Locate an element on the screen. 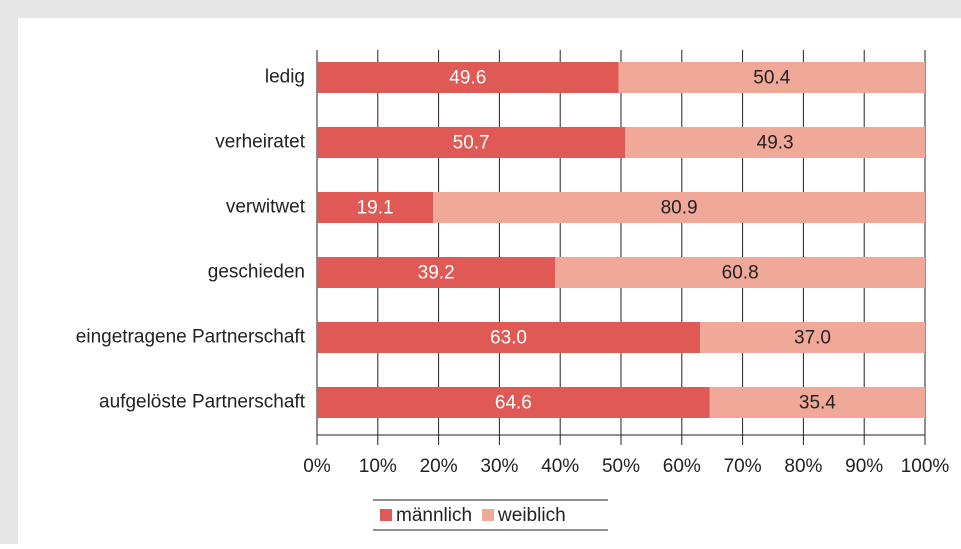  value-label: 37.0 is located at coordinates (812, 338).